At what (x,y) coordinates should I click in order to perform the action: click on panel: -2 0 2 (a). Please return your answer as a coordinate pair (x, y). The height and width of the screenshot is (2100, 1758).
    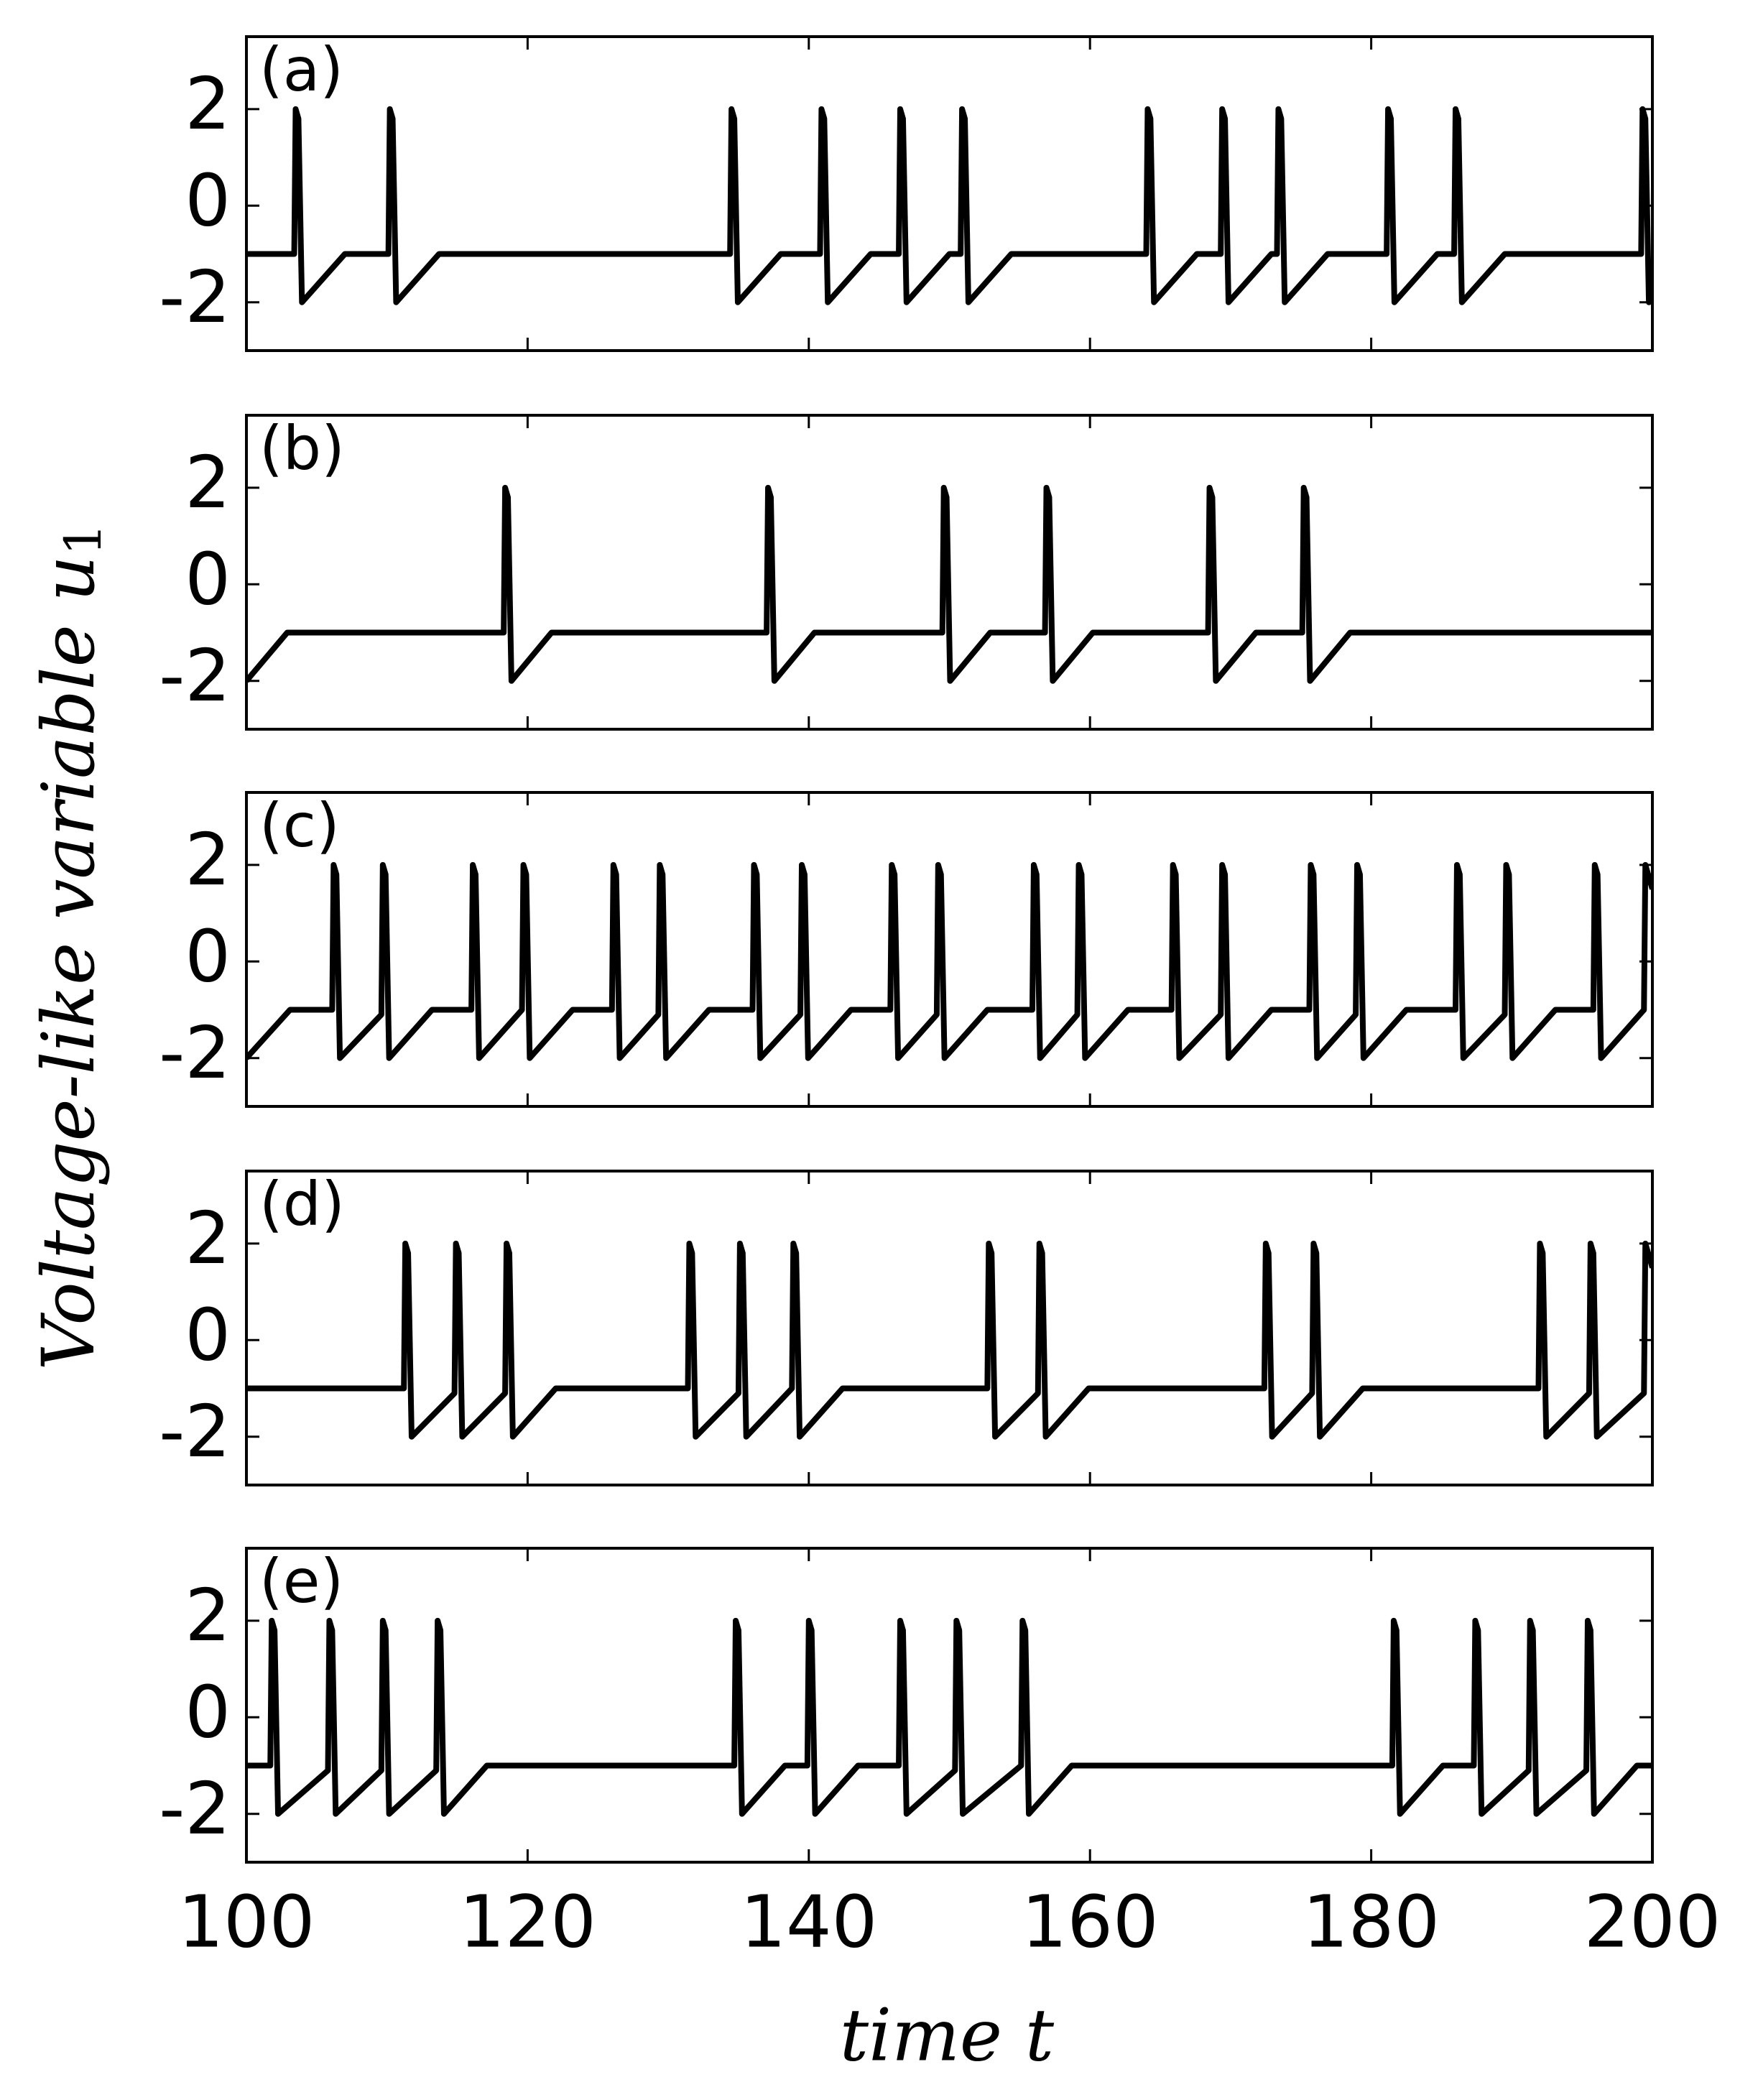
    Looking at the image, I should click on (906, 193).